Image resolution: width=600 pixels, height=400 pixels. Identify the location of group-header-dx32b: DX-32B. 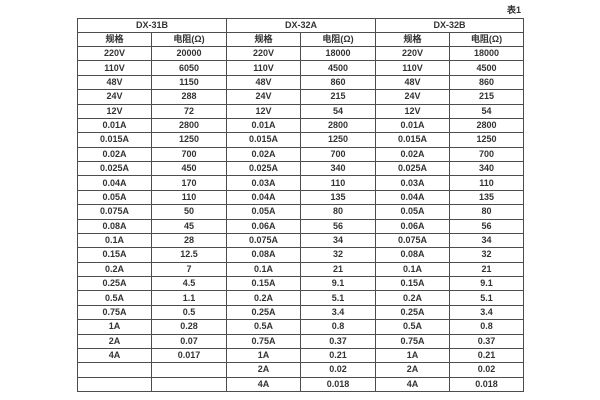
(450, 25).